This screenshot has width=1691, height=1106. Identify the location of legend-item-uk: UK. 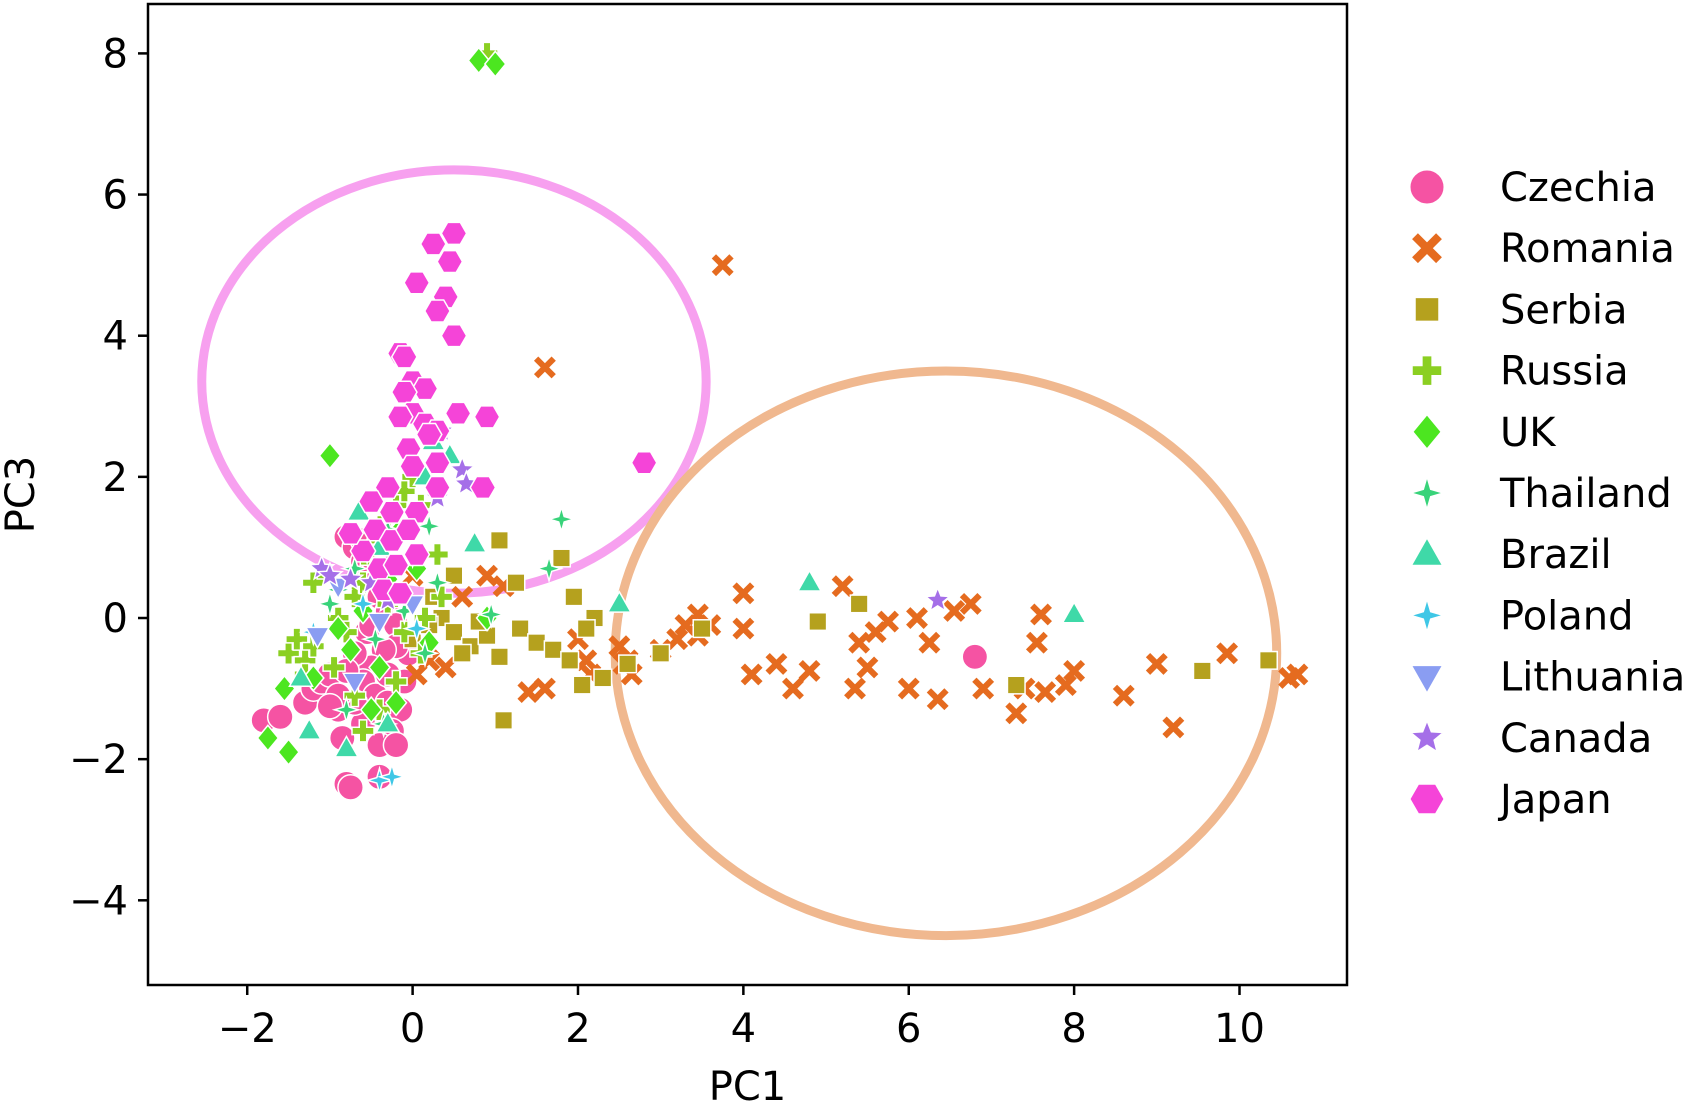
(1484, 433).